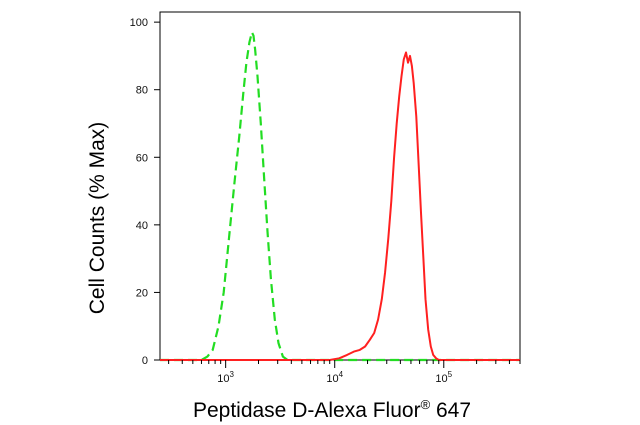 The image size is (640, 425). Describe the element at coordinates (307, 410) in the screenshot. I see `x-axis-label-main: Peptidase D-Alexa Fluor` at that location.